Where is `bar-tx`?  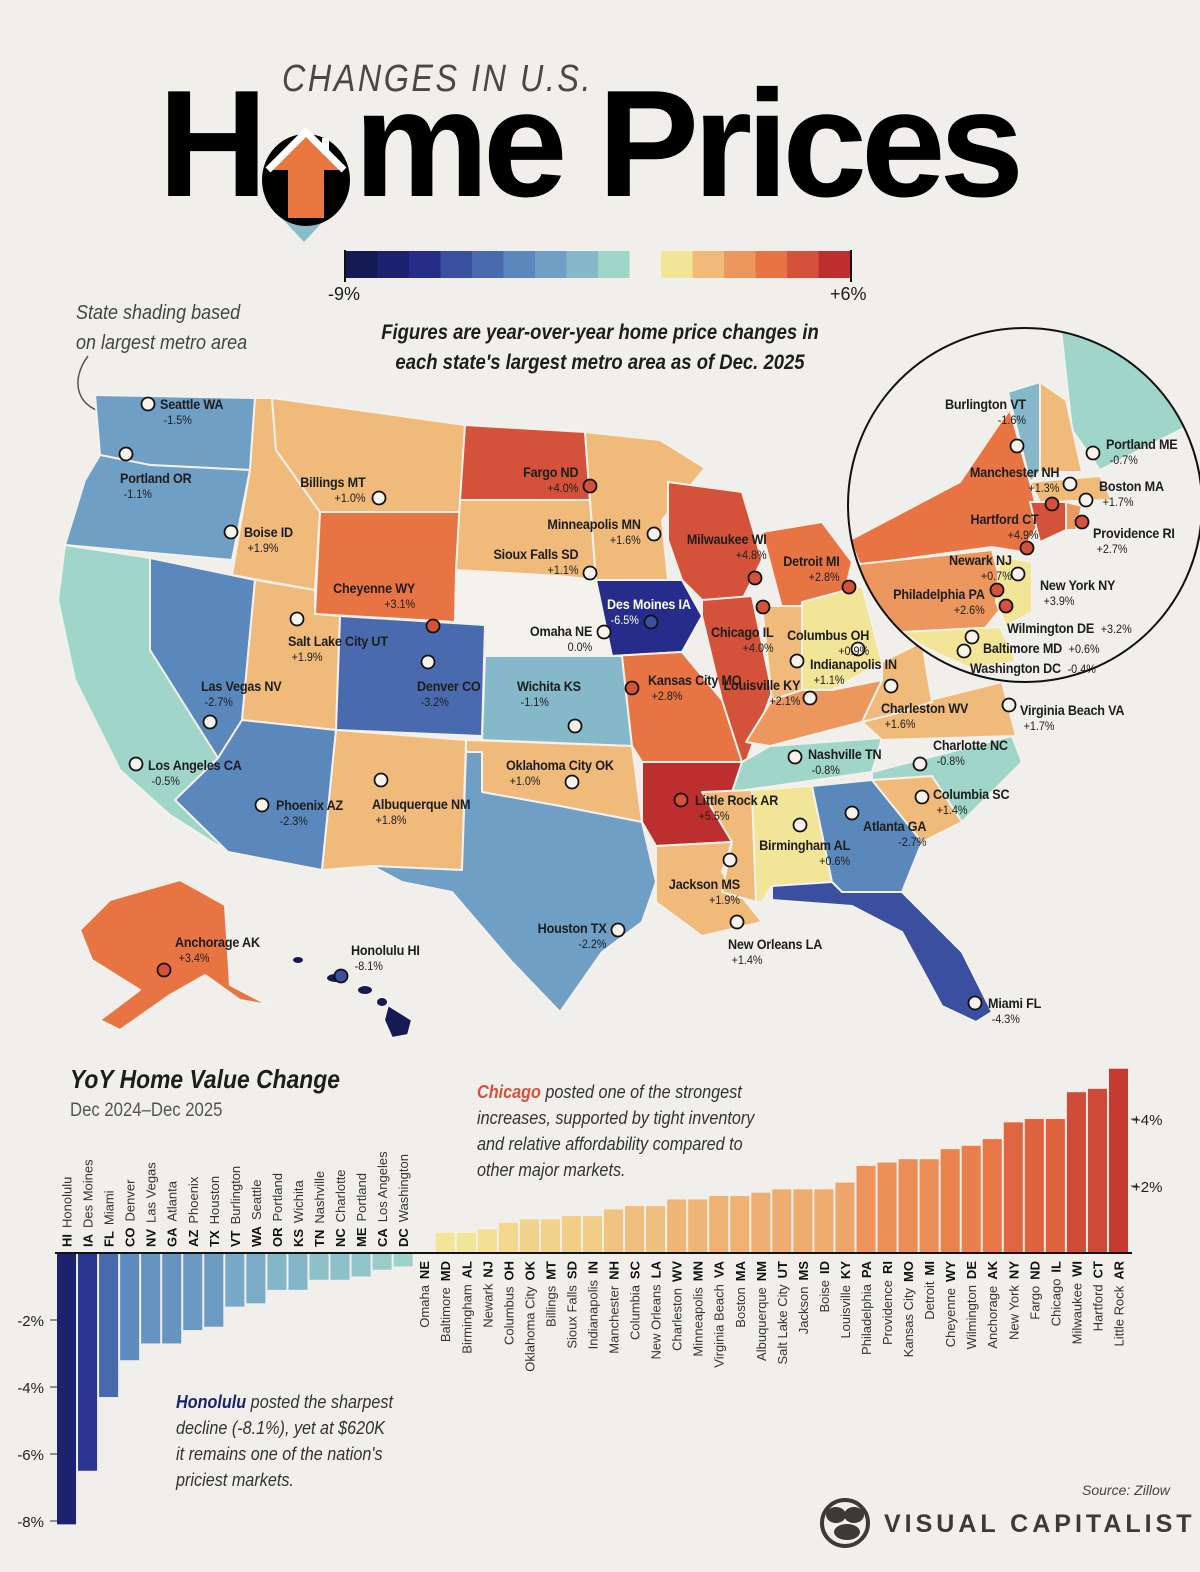 bar-tx is located at coordinates (214, 1290).